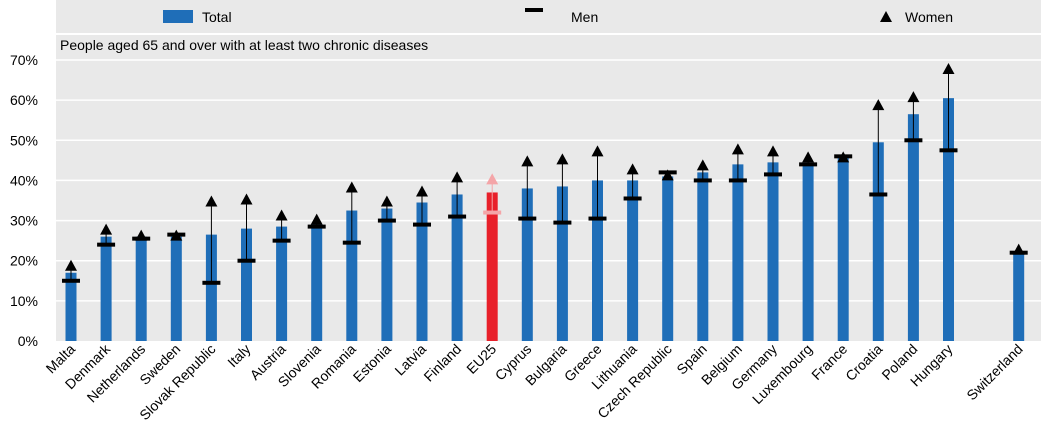  Describe the element at coordinates (886, 16) in the screenshot. I see `legend-women-marker` at that location.